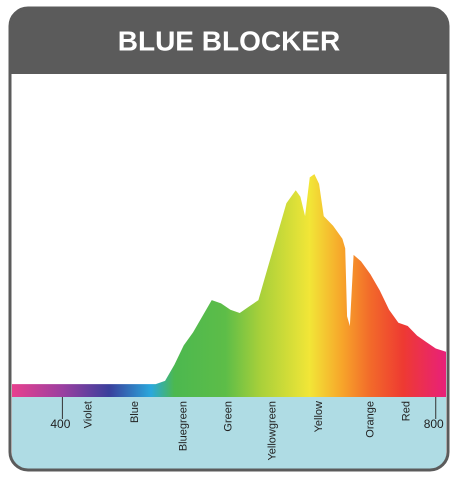  I want to click on x-tick-label: 400, so click(60, 424).